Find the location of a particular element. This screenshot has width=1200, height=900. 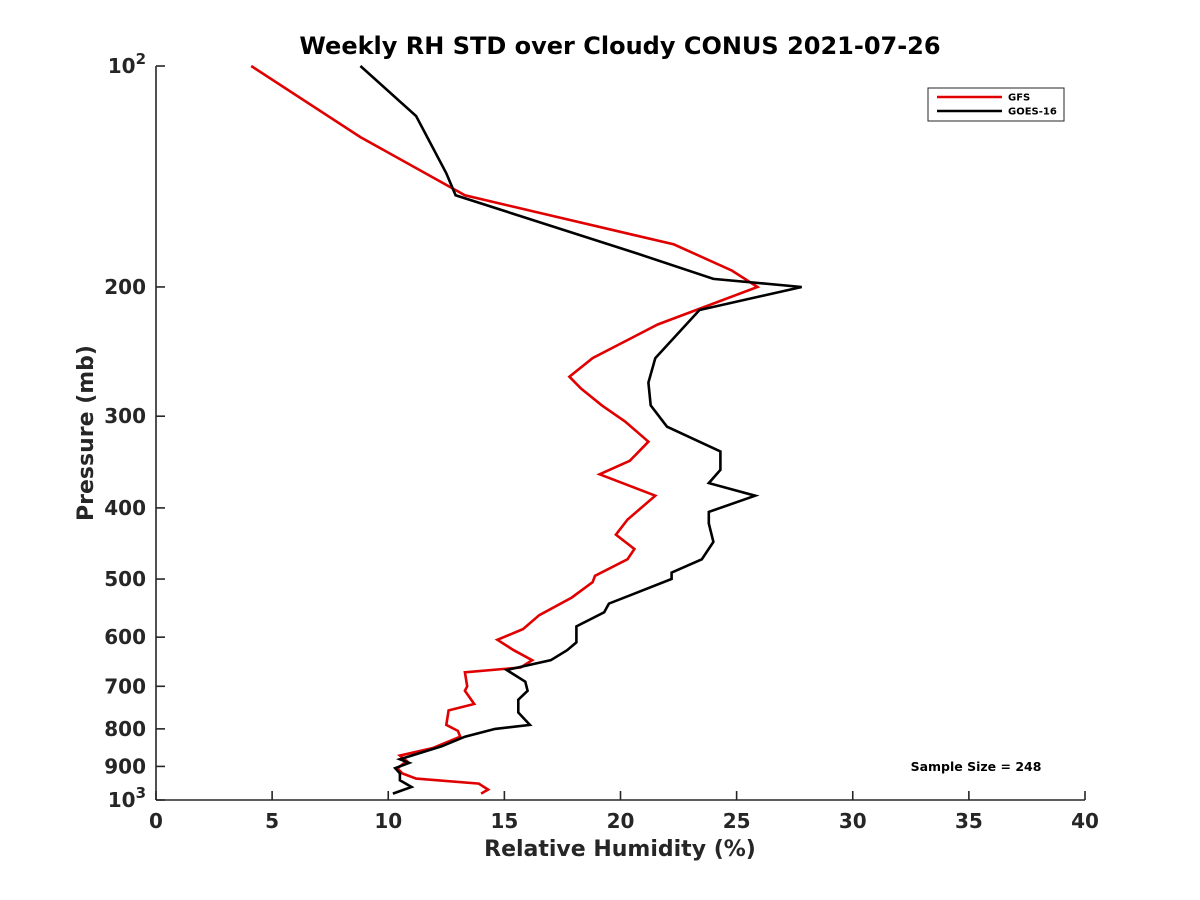

x-tick-label: 25 is located at coordinates (737, 821).